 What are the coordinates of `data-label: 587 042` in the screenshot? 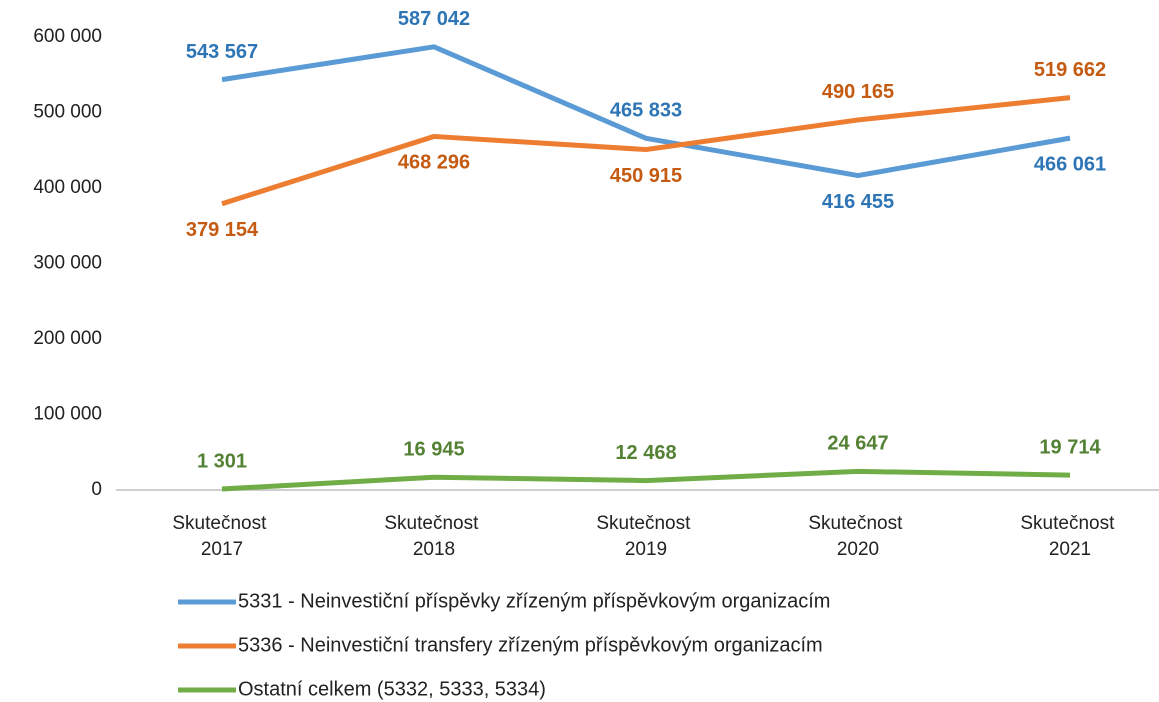 It's located at (434, 19).